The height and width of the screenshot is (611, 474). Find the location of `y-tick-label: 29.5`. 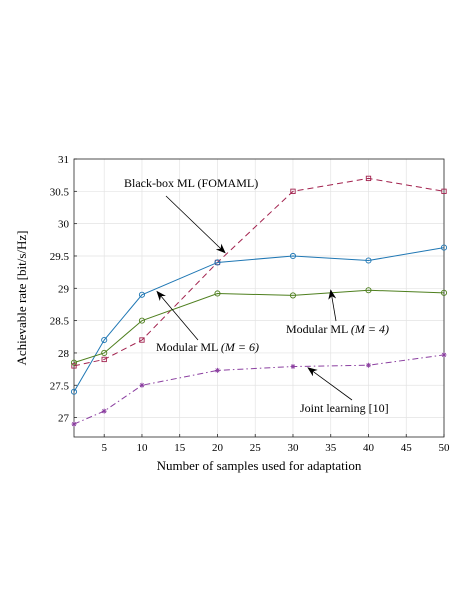

y-tick-label: 29.5 is located at coordinates (60, 257).